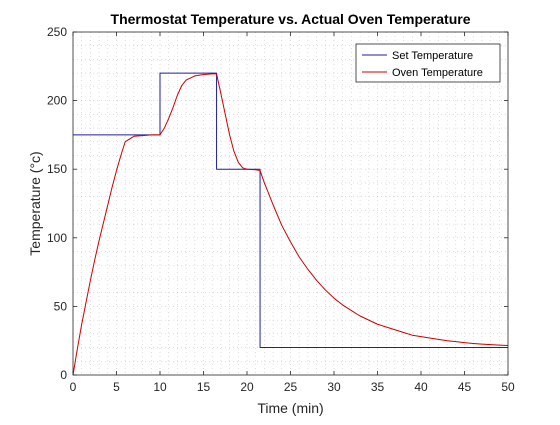 This screenshot has width=560, height=425. I want to click on y-tick-label: 200, so click(57, 101).